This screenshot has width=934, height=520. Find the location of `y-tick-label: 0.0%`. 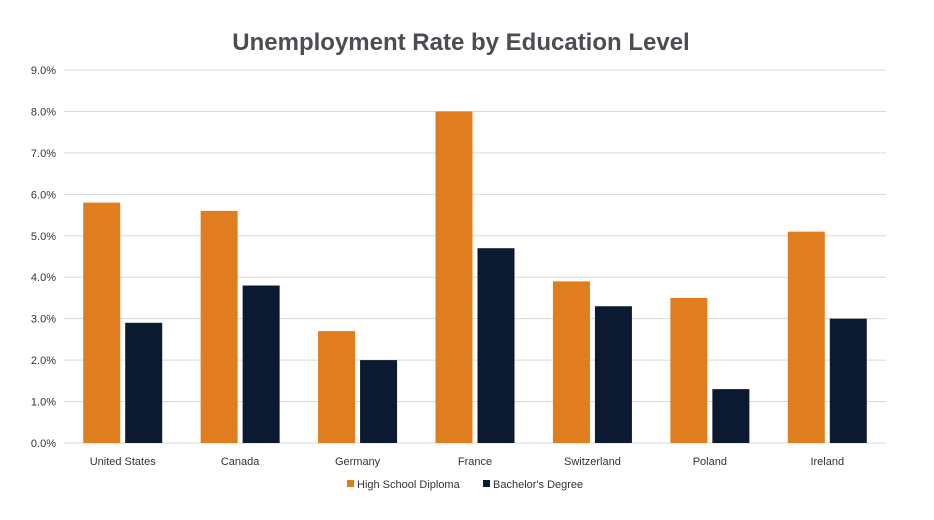

y-tick-label: 0.0% is located at coordinates (43, 444).